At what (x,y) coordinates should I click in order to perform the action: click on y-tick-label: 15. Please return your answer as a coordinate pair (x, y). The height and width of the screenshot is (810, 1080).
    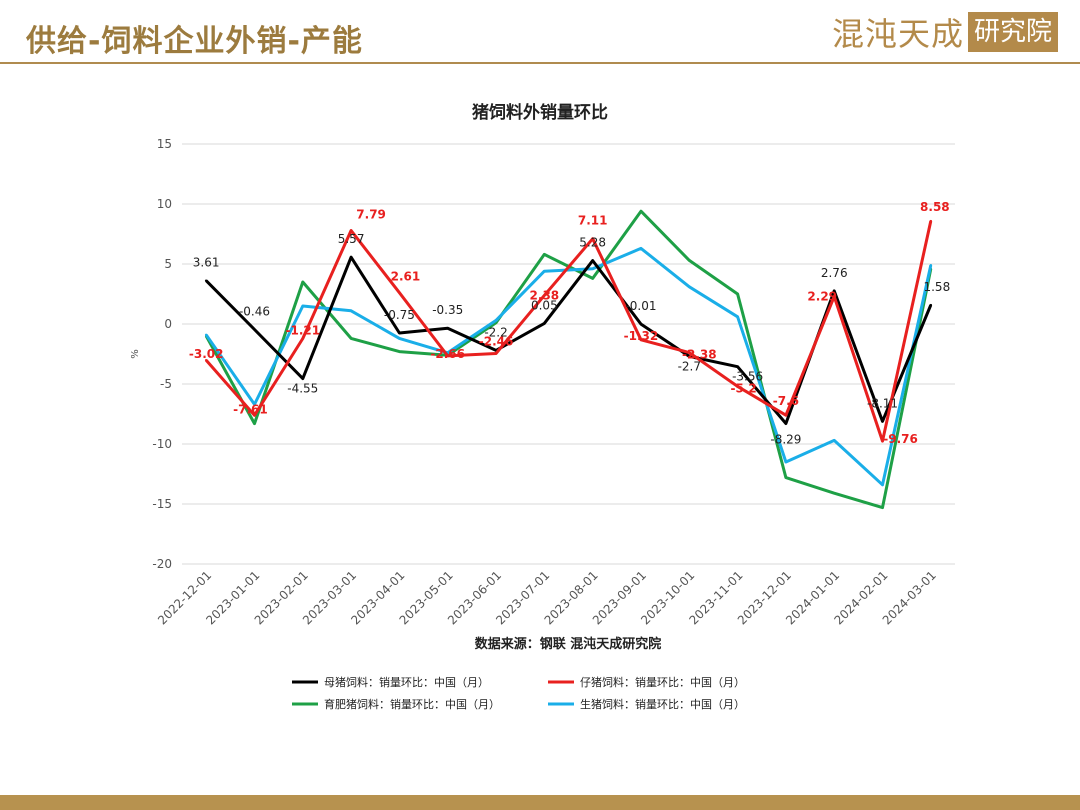
    Looking at the image, I should click on (164, 144).